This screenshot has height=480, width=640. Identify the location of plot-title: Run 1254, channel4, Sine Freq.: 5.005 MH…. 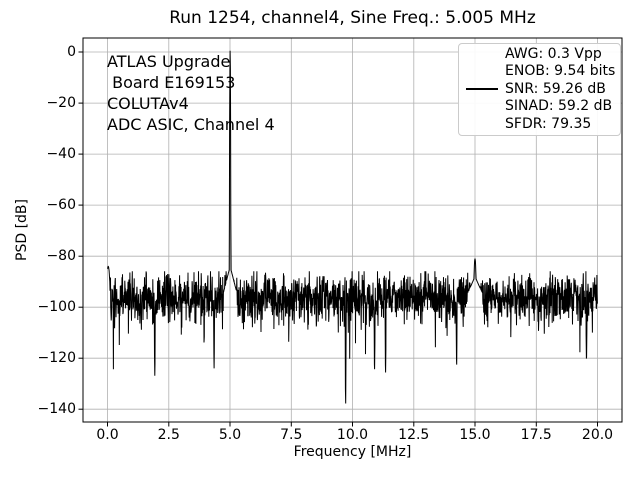
(352, 18).